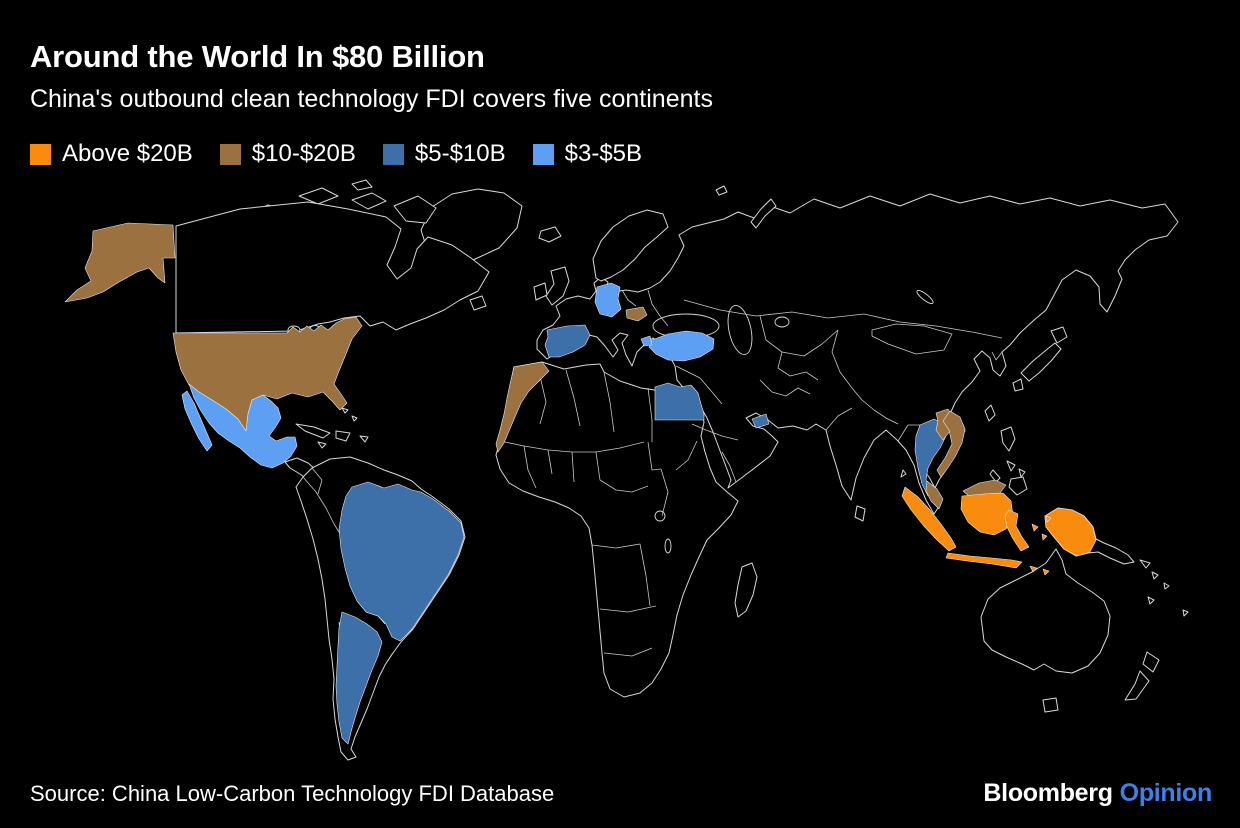  What do you see at coordinates (460, 154) in the screenshot?
I see `legend-label: $5-$10B` at bounding box center [460, 154].